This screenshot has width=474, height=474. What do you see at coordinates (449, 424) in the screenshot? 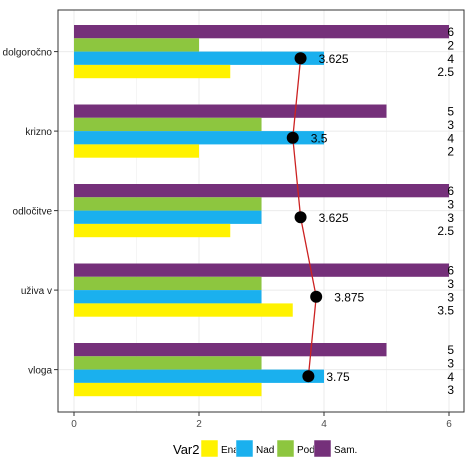
I see `x-tick-label: 6` at bounding box center [449, 424].